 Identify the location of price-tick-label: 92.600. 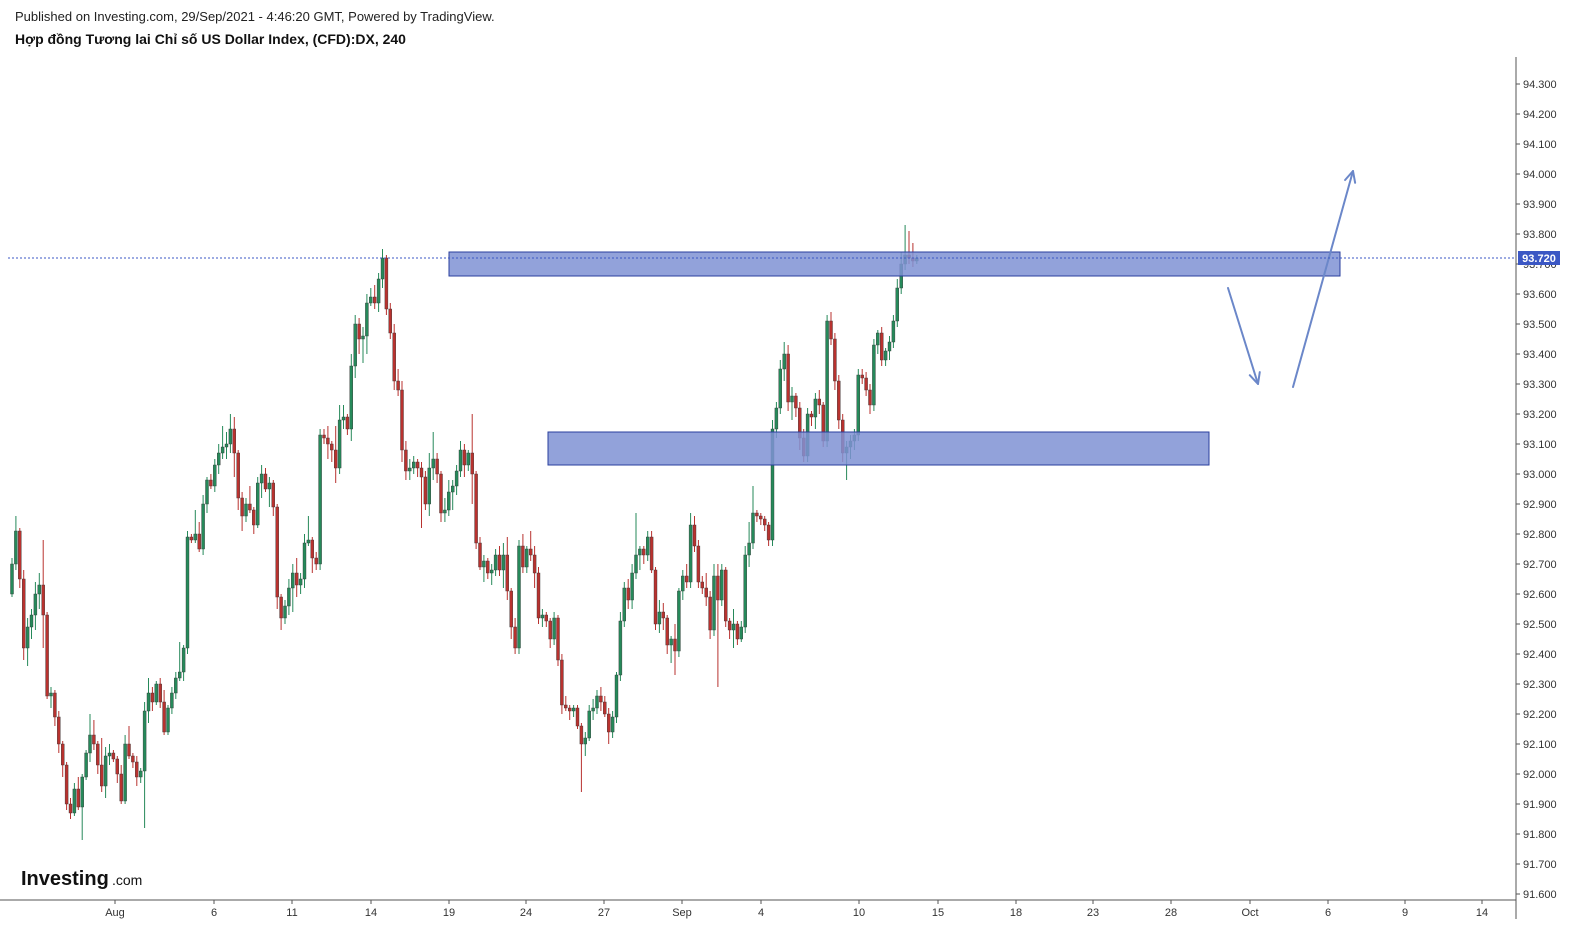
(1540, 595).